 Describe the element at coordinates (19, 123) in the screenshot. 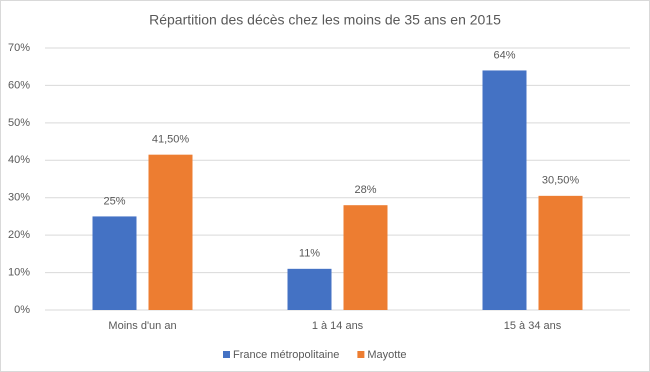

I see `y-tick-label: 50%` at that location.